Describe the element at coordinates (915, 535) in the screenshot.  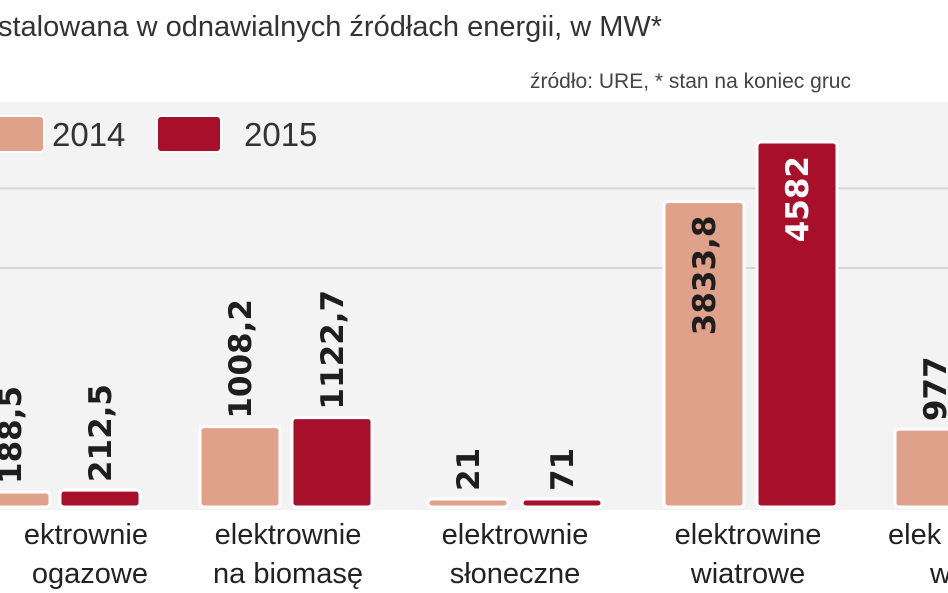
I see `category-label: elek` at that location.